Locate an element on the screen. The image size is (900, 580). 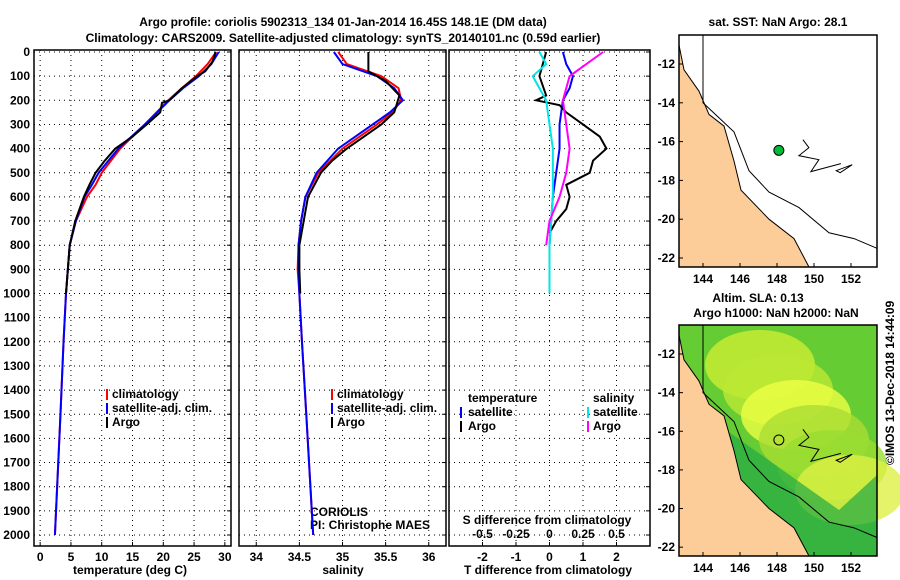
series-line-s-argo is located at coordinates (574, 148).